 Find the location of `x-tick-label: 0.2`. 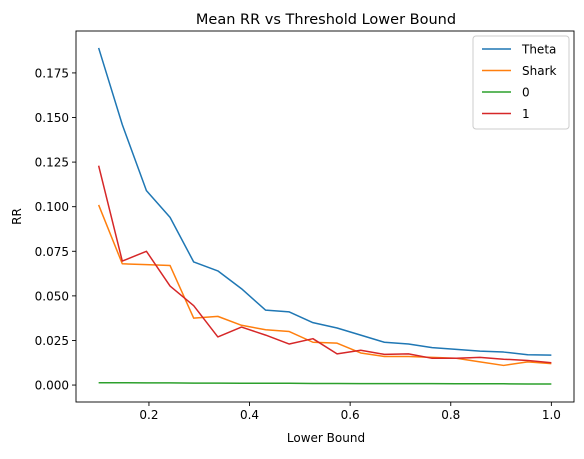

x-tick-label: 0.2 is located at coordinates (148, 415).